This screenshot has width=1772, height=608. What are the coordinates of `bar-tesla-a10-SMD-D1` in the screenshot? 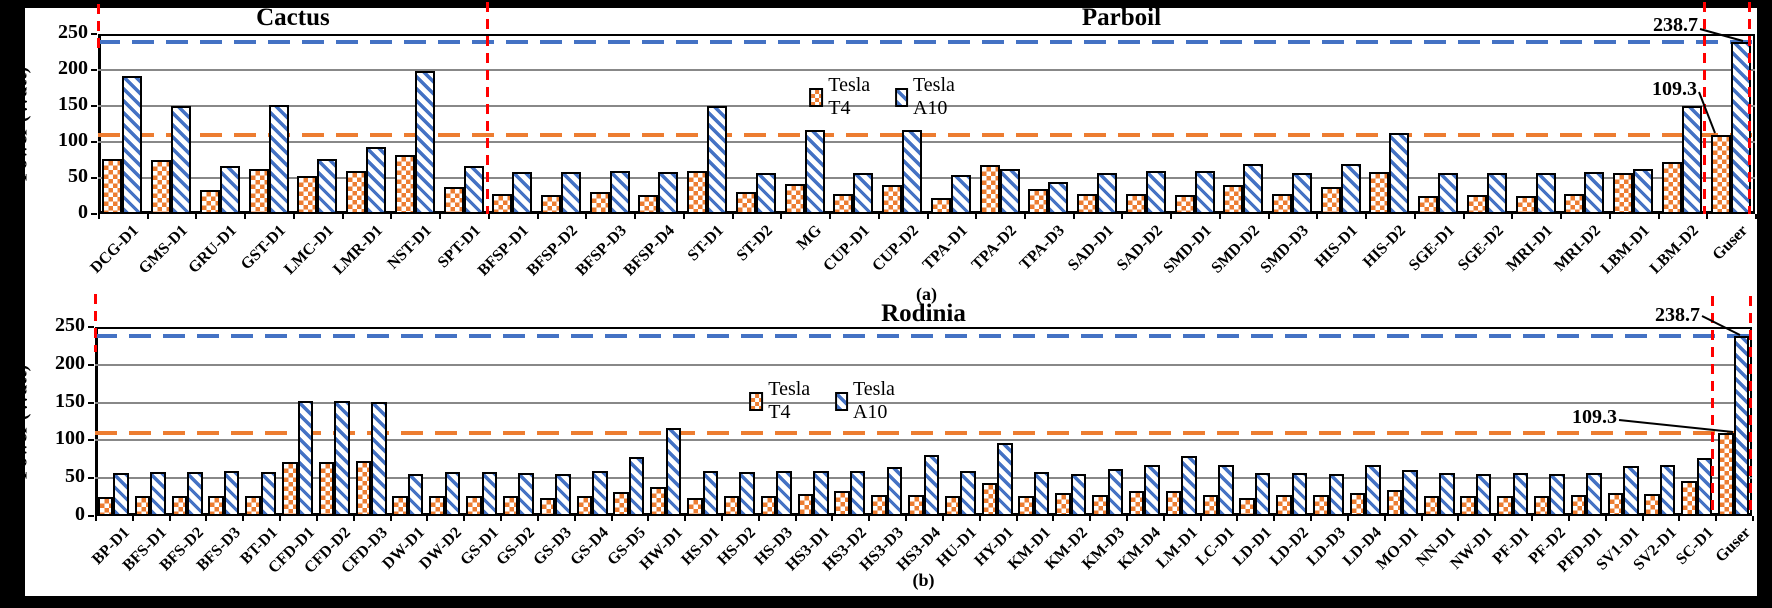 It's located at (1204, 192).